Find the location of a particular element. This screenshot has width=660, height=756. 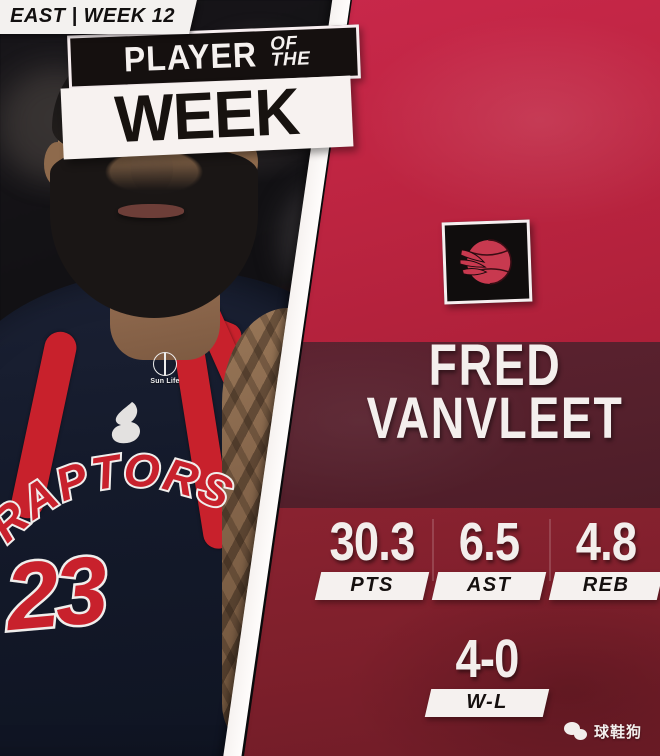

jersey-wordmark: RAPTORS is located at coordinates (120, 502).